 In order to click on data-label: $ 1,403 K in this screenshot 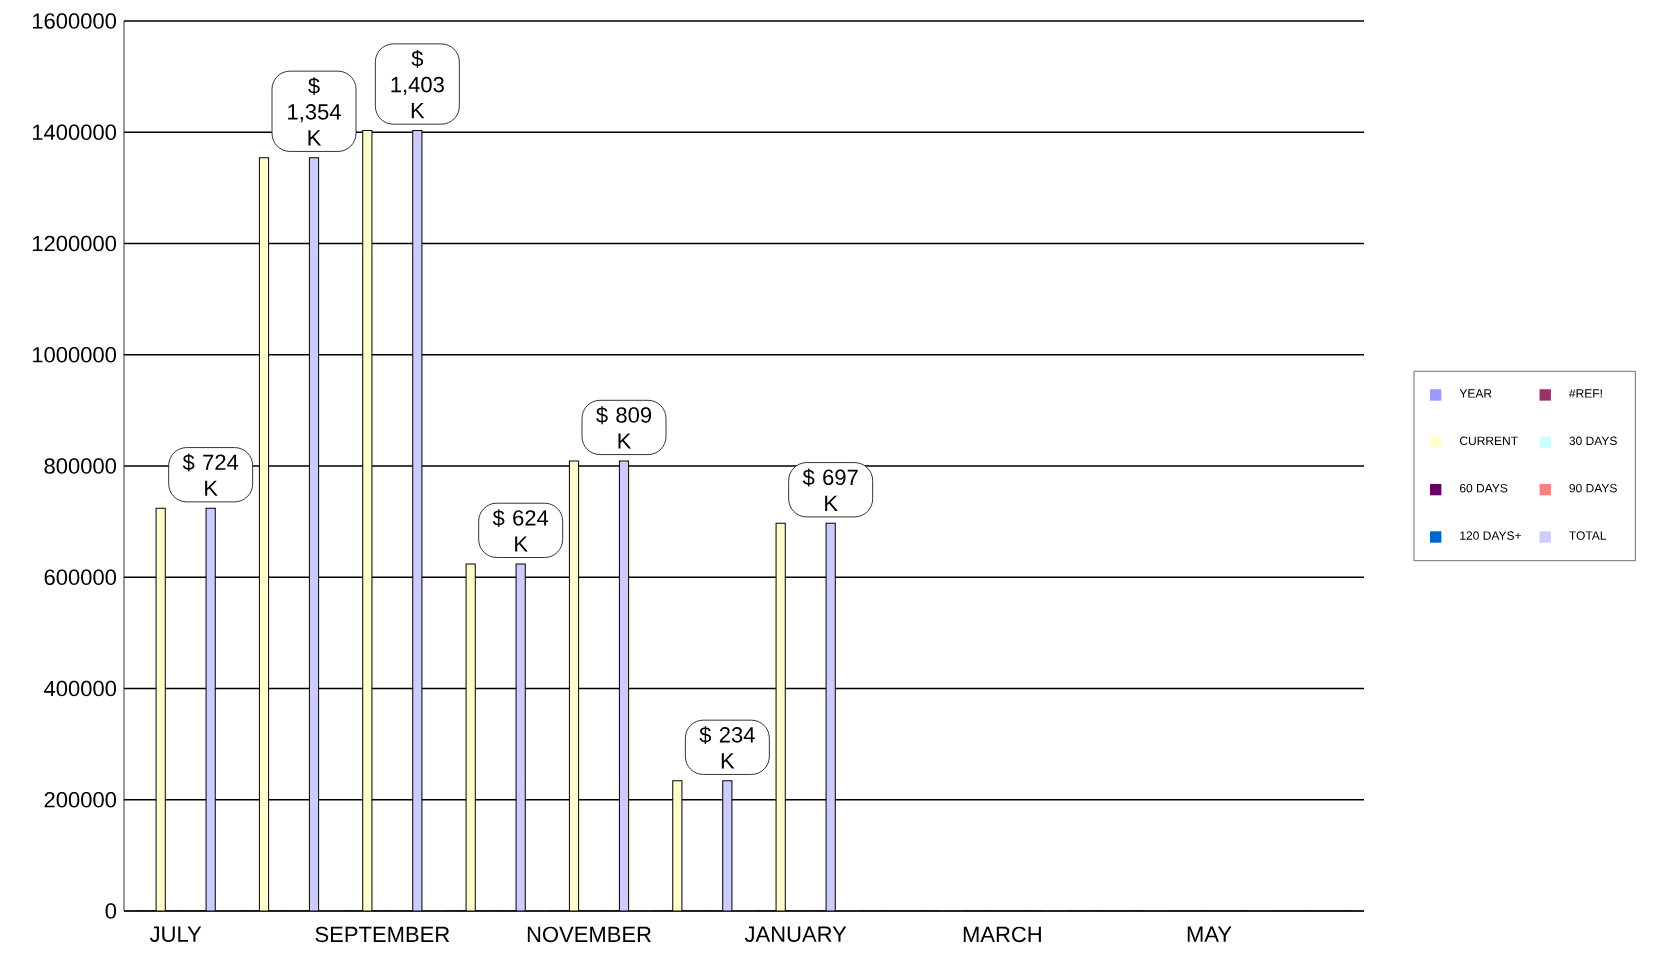, I will do `click(417, 84)`.